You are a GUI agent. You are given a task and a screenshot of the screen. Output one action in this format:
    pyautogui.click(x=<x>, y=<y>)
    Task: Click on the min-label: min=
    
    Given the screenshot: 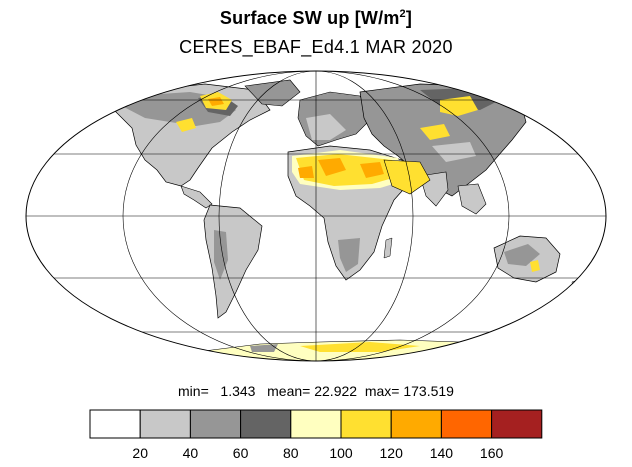 What is the action you would take?
    pyautogui.click(x=193, y=391)
    